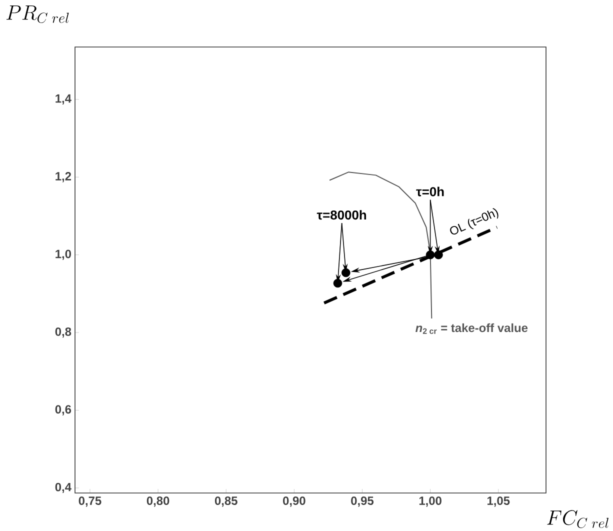 Image resolution: width=613 pixels, height=531 pixels. Describe the element at coordinates (158, 501) in the screenshot. I see `x-tick-label: 0,80` at that location.